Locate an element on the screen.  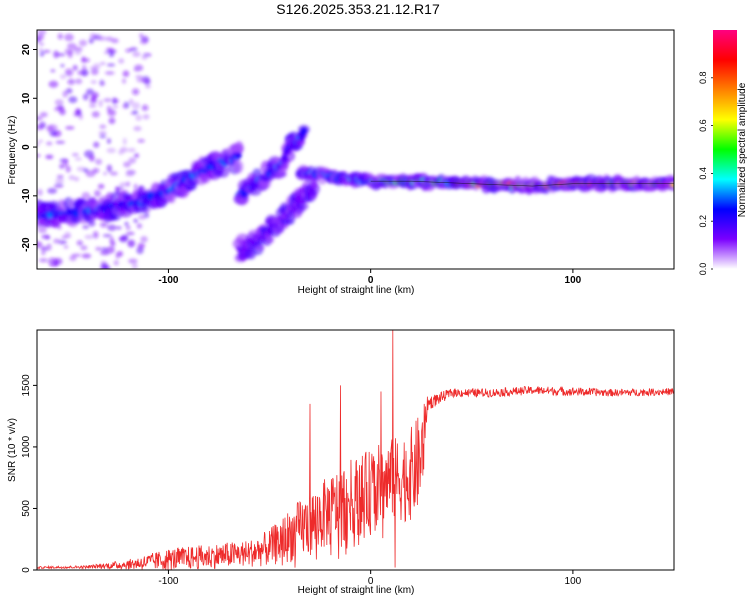
colorbar-tick-label: 0.6 is located at coordinates (703, 125).